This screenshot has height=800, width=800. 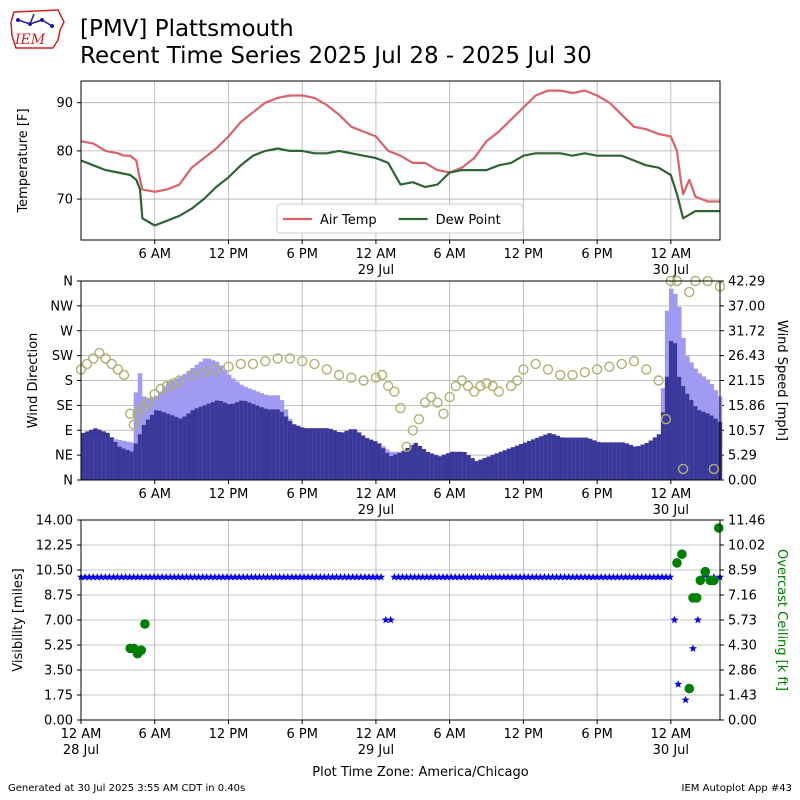 I want to click on temp-x-tick-label: 12 AM, so click(x=670, y=254).